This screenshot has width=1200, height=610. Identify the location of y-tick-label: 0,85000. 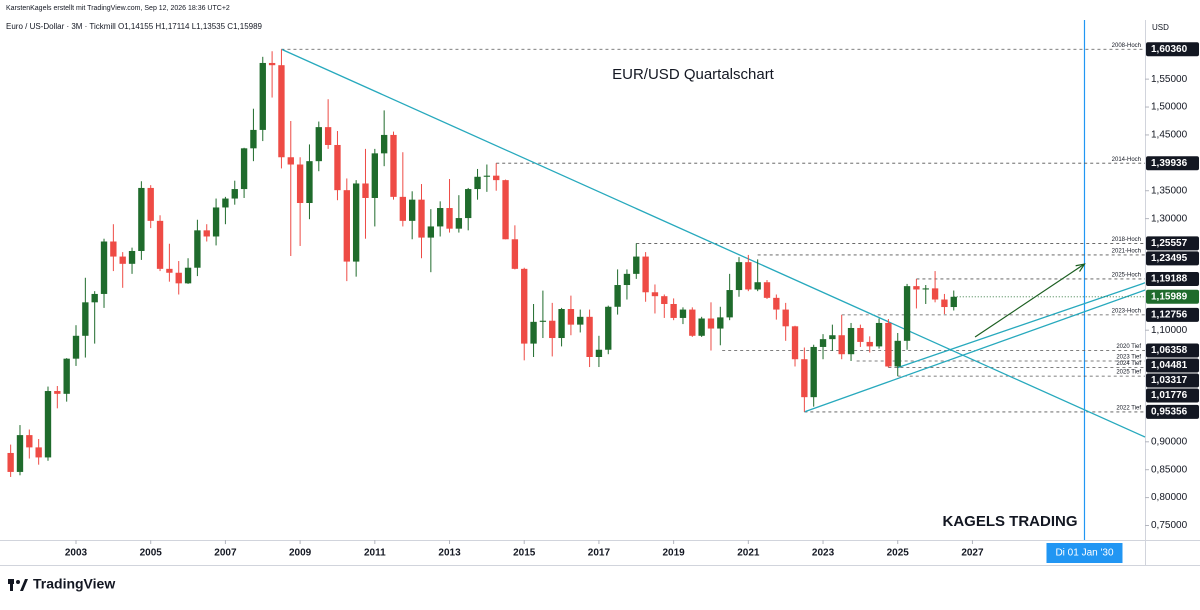
(1169, 469).